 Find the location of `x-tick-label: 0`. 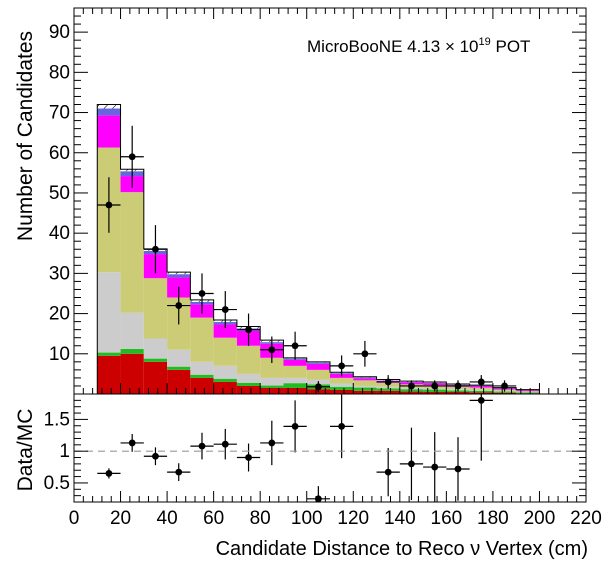

x-tick-label: 0 is located at coordinates (74, 518).